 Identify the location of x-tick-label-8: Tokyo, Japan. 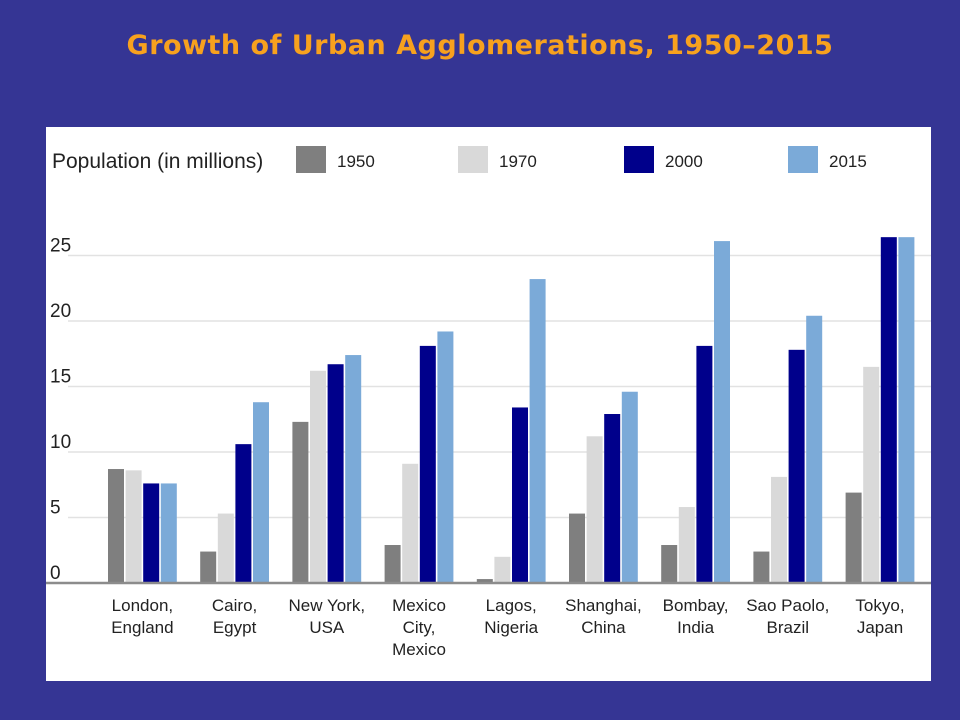
(879, 616).